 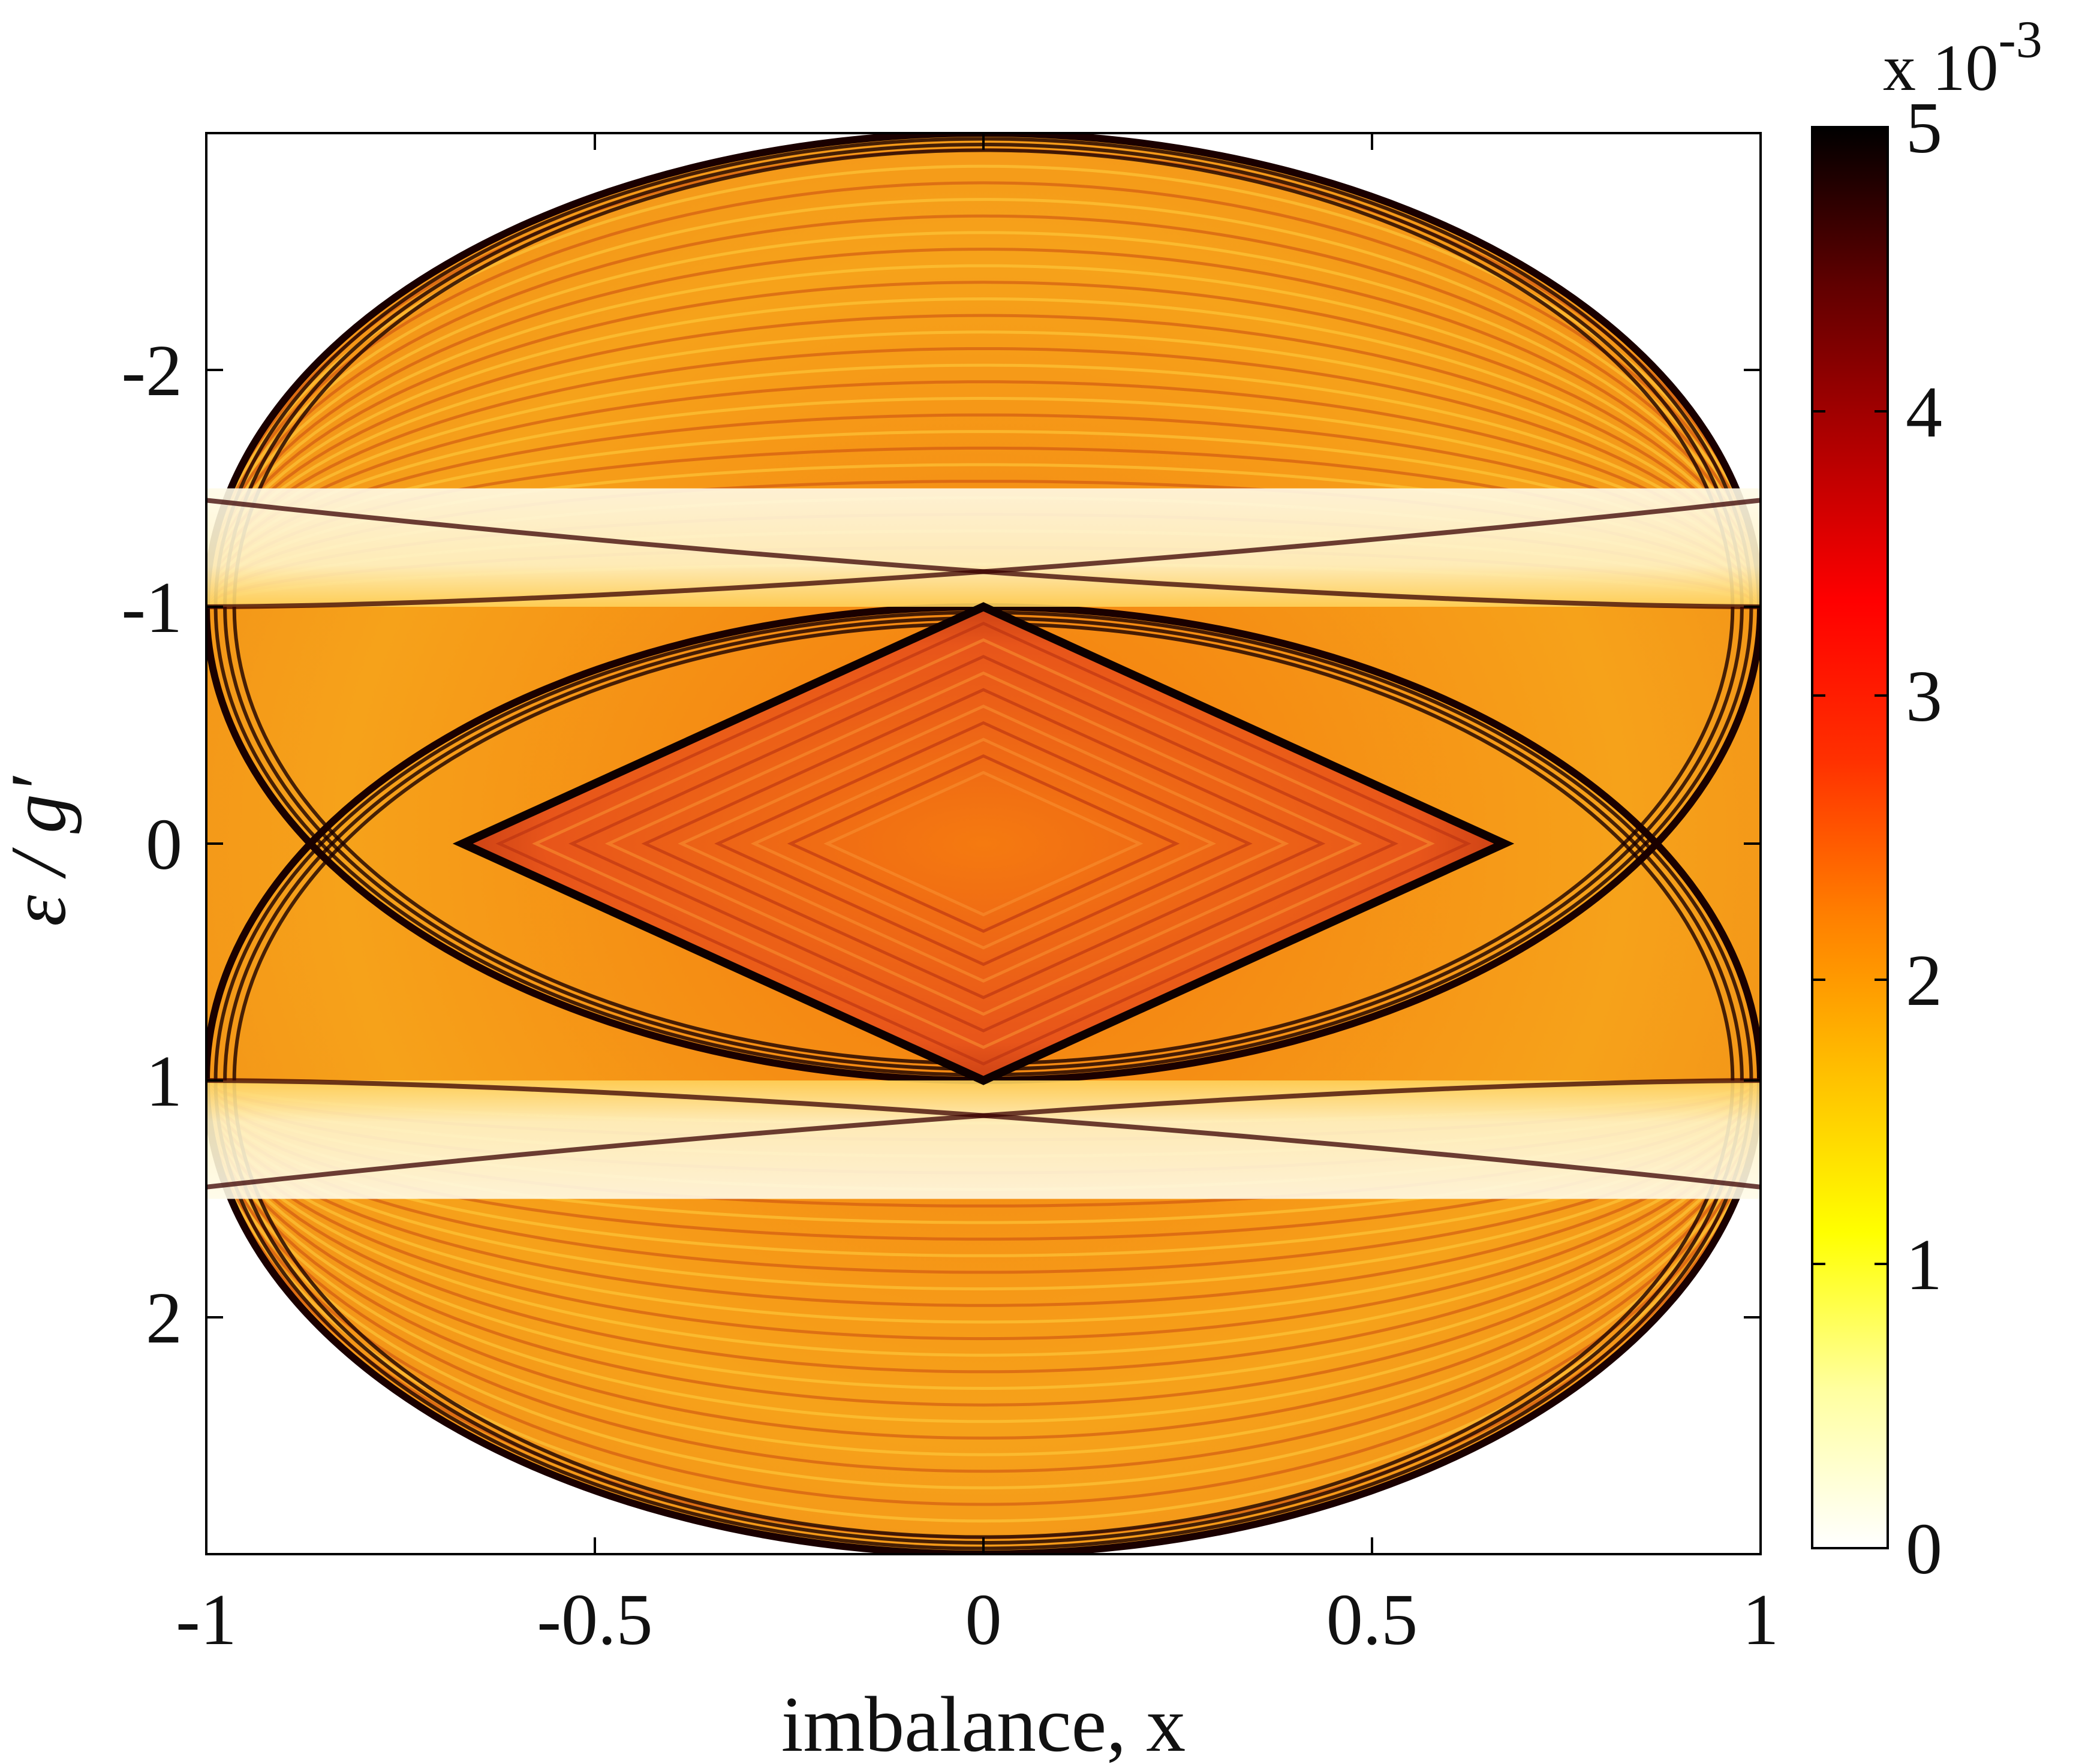 I want to click on x-tick-label: 1, so click(x=1761, y=1619).